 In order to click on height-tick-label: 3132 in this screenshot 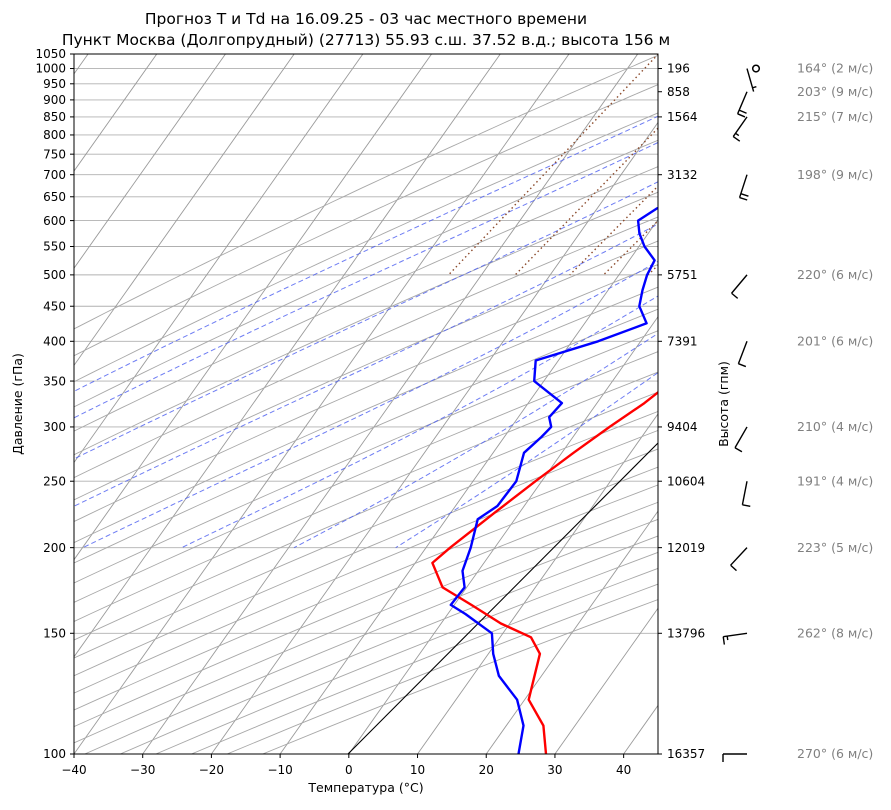, I will do `click(682, 175)`.